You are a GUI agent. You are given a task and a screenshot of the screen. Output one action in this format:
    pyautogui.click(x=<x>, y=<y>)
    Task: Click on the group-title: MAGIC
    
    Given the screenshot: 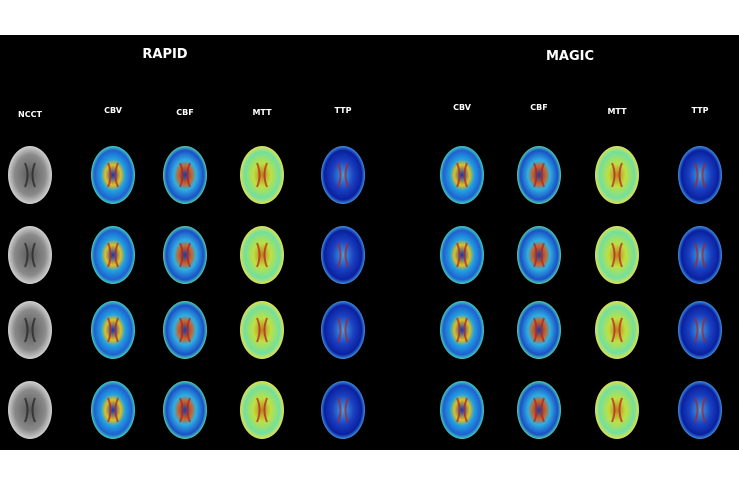 What is the action you would take?
    pyautogui.click(x=570, y=56)
    